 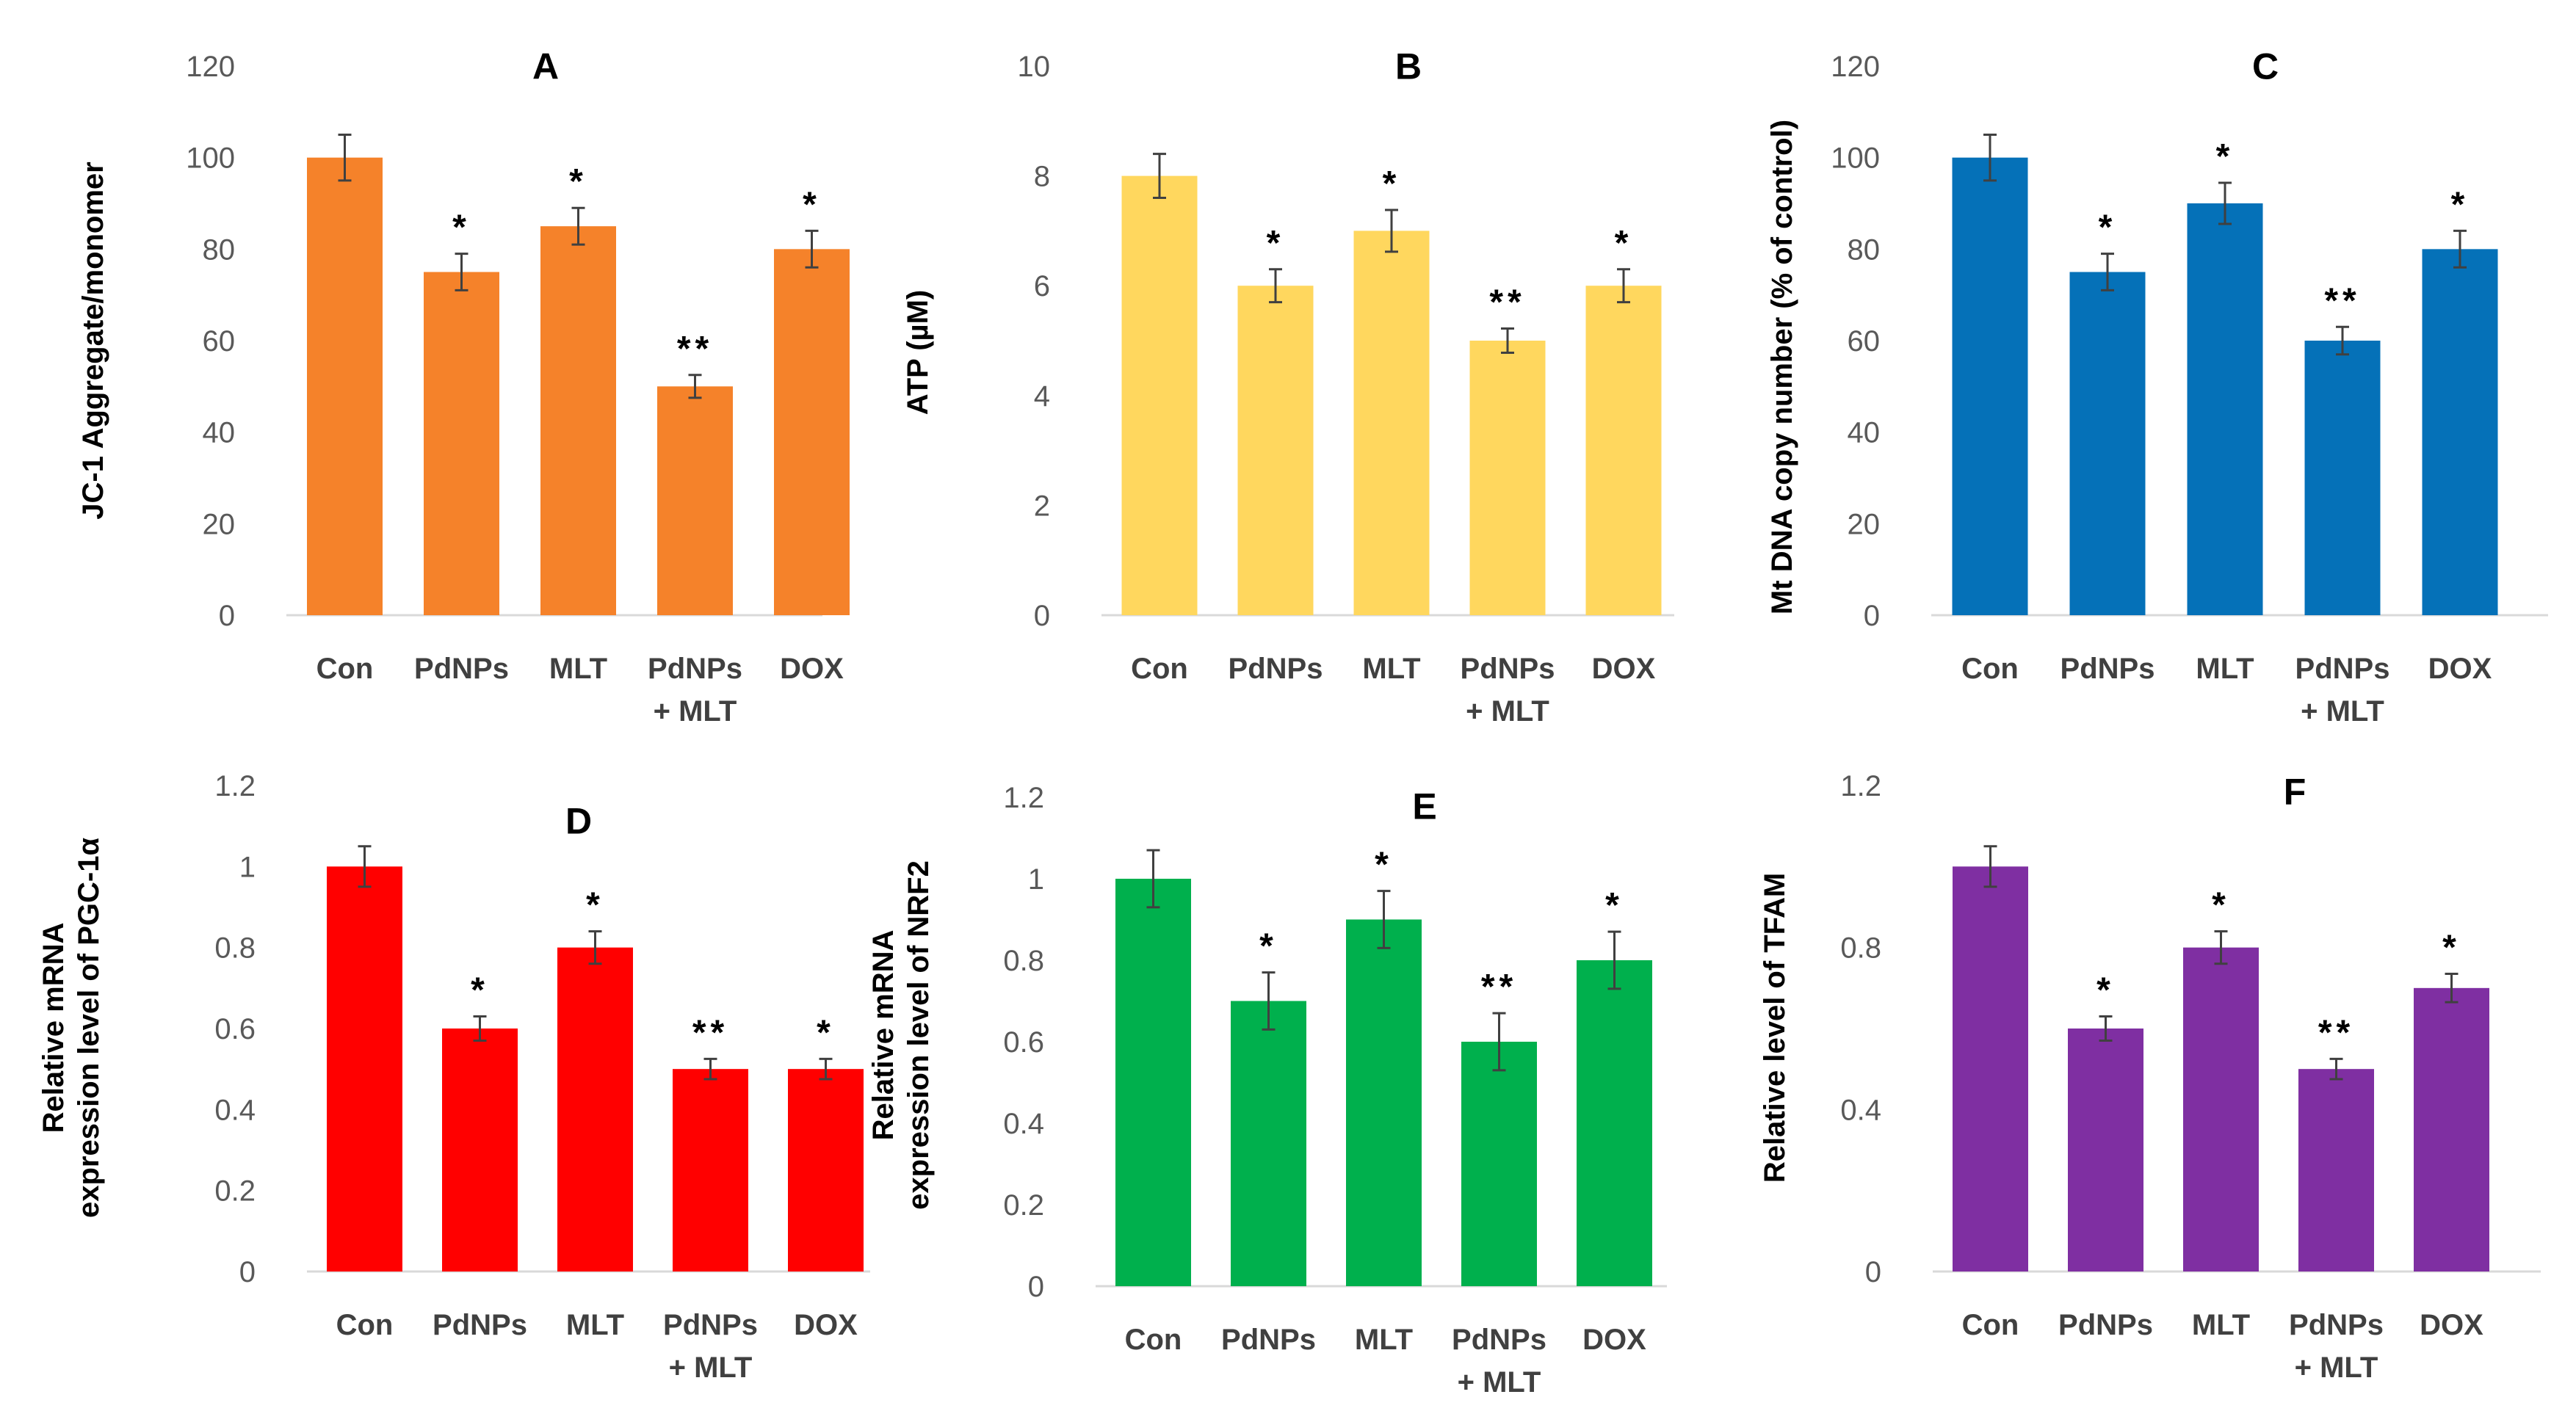 I want to click on y-axis-label: Relative mRNA expression level of PGC-1α, so click(x=71, y=1028).